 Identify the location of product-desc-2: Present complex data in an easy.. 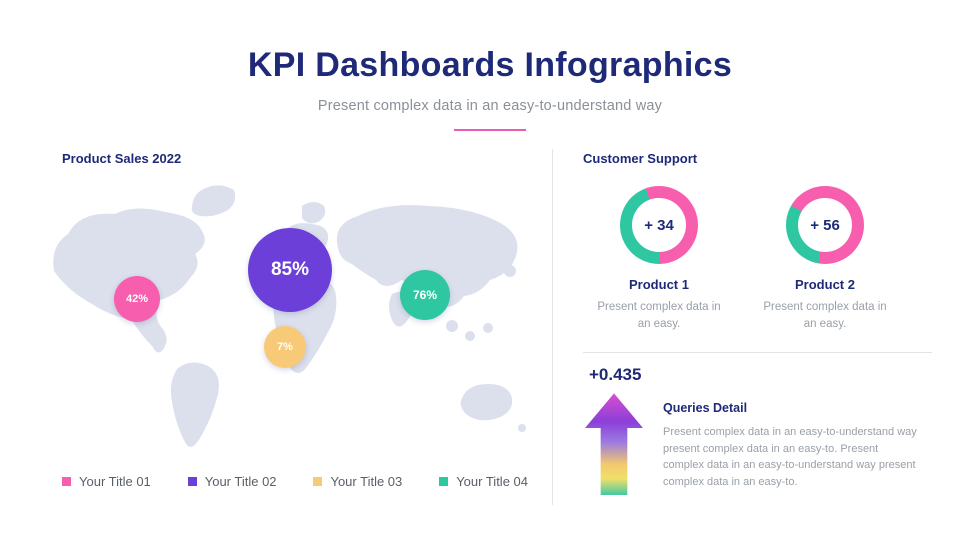
(825, 315).